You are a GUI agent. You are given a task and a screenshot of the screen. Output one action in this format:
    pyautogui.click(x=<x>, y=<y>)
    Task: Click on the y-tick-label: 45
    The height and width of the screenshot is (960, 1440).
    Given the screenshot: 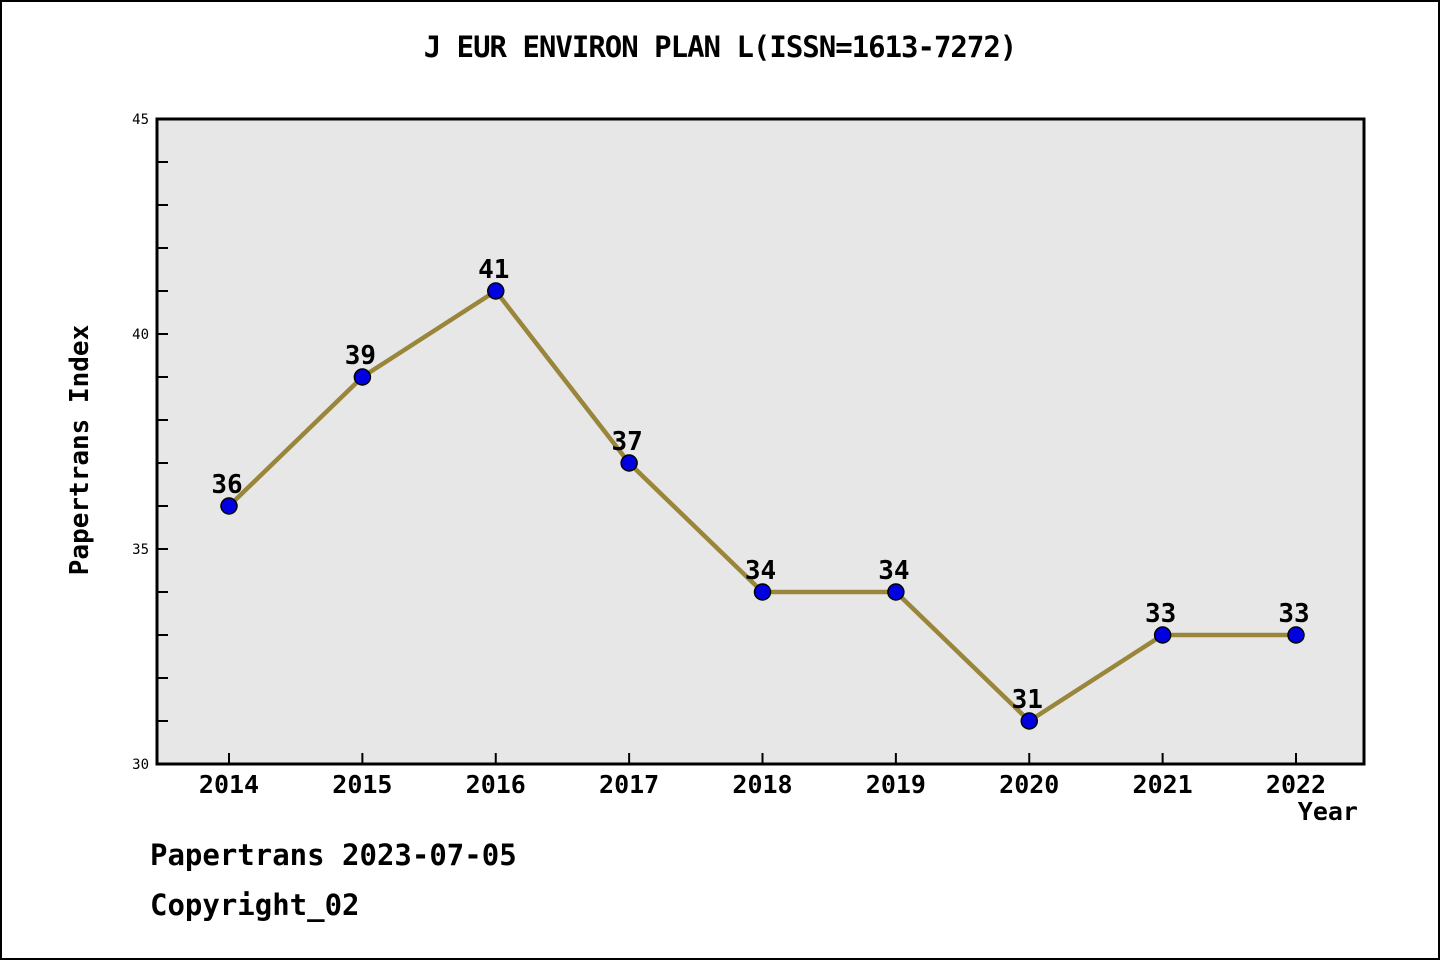 What is the action you would take?
    pyautogui.click(x=140, y=120)
    